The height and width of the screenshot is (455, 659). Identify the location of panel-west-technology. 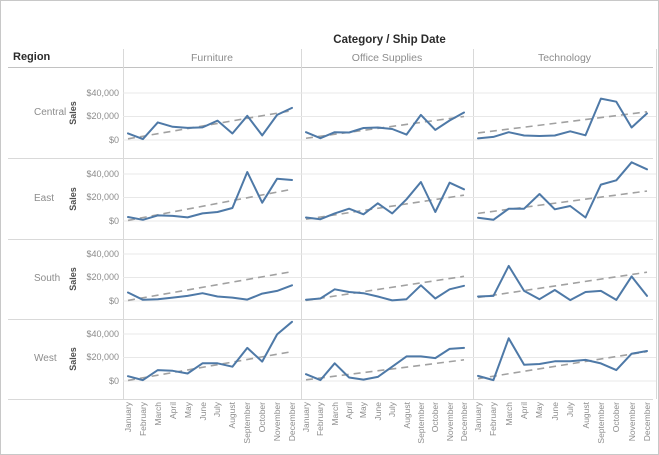
(564, 359).